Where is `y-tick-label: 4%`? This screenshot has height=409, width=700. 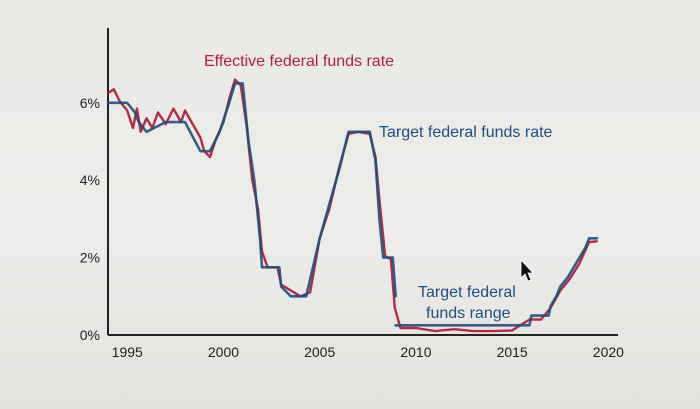 y-tick-label: 4% is located at coordinates (90, 180).